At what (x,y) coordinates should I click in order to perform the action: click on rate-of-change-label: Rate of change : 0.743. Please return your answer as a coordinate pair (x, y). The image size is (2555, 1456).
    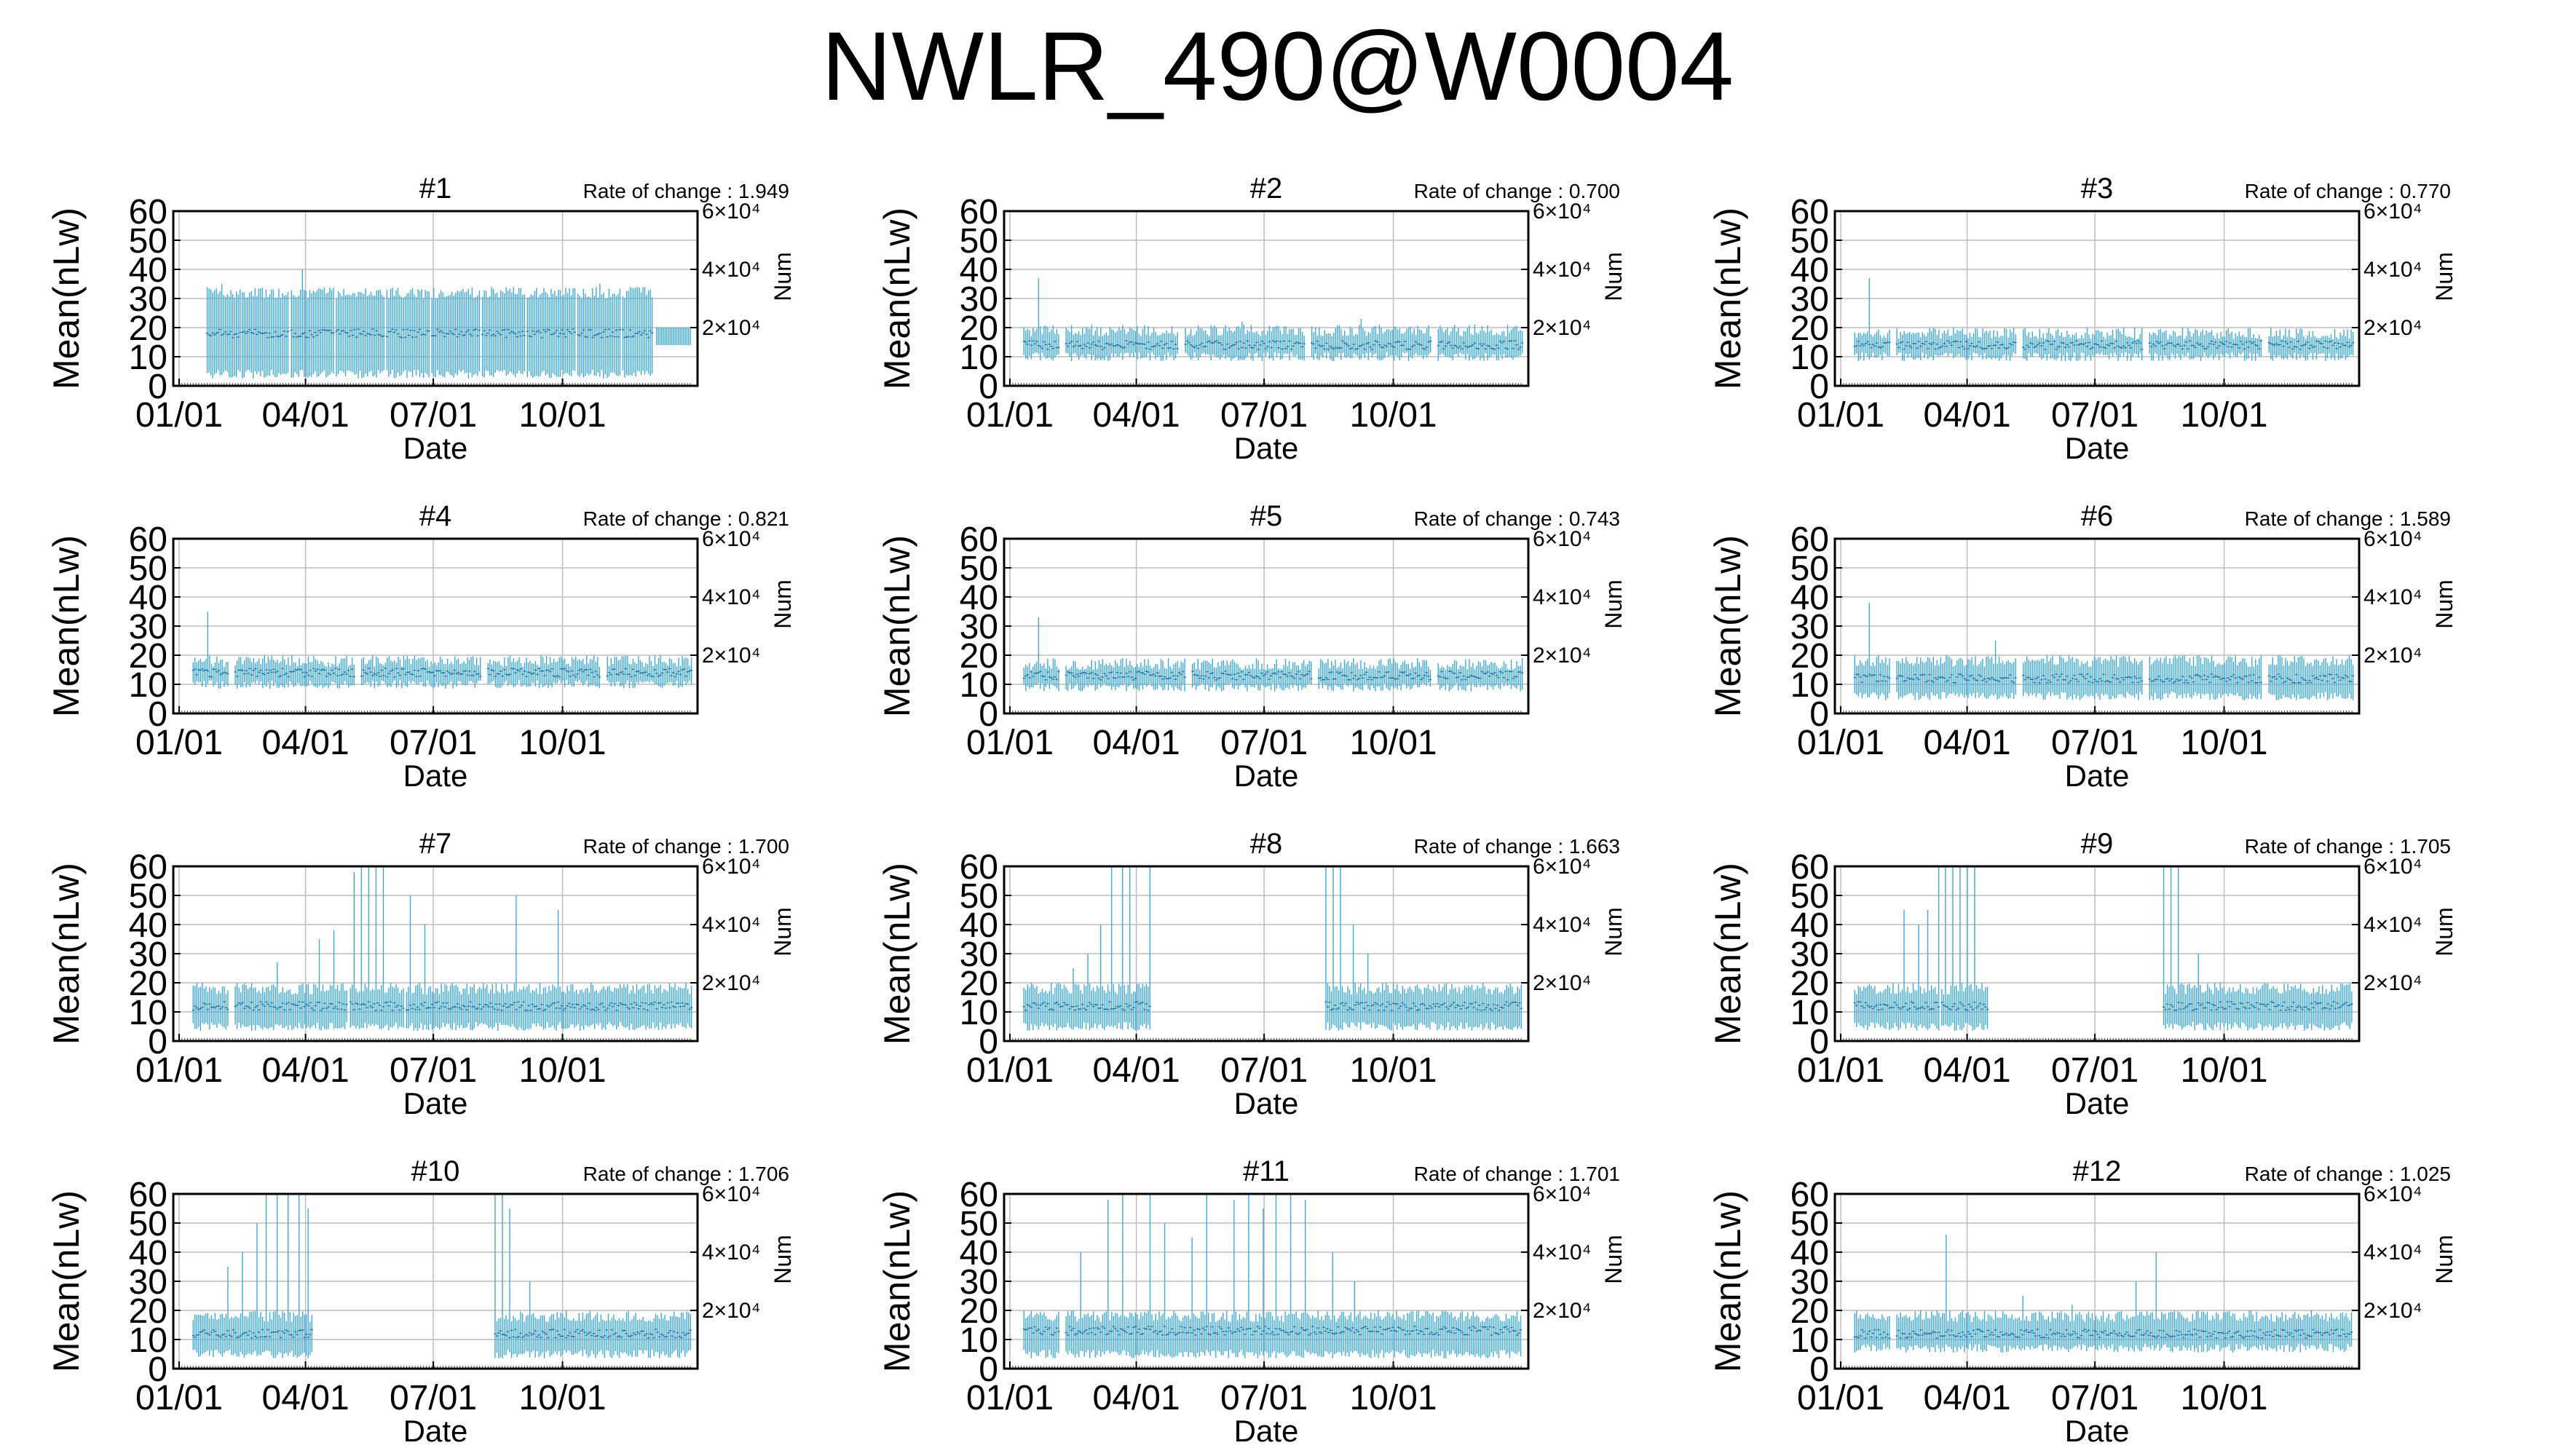
    Looking at the image, I should click on (1517, 518).